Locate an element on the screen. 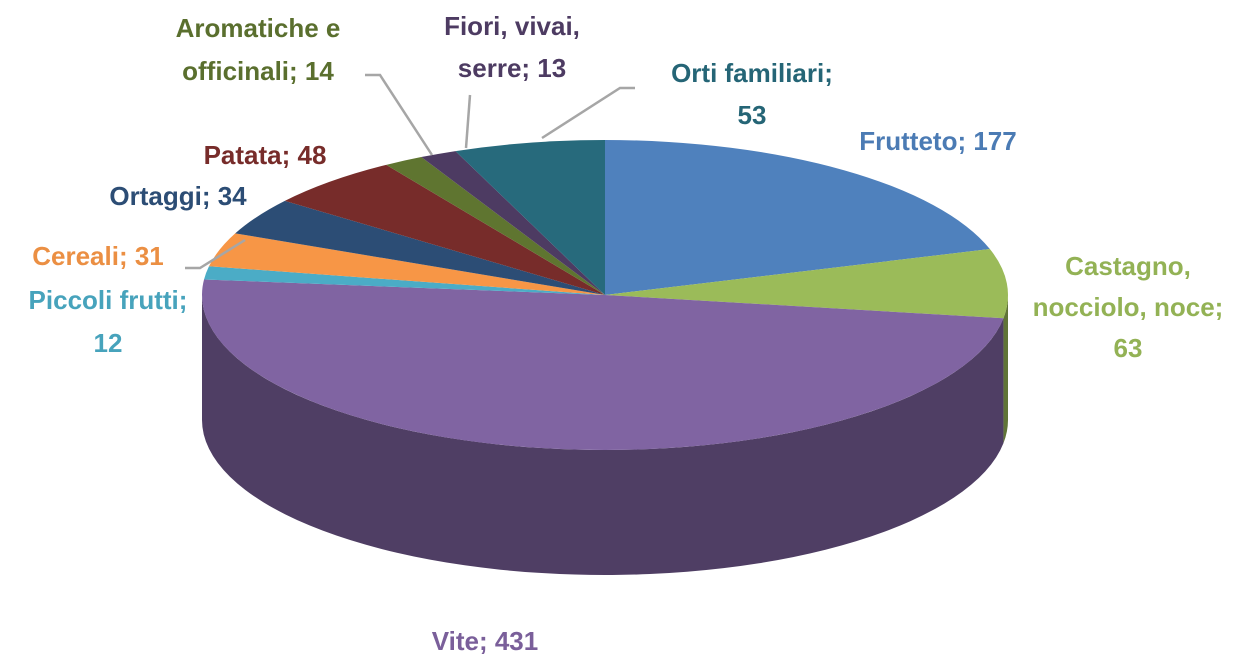 The height and width of the screenshot is (660, 1246). data-label: 53 is located at coordinates (752, 115).